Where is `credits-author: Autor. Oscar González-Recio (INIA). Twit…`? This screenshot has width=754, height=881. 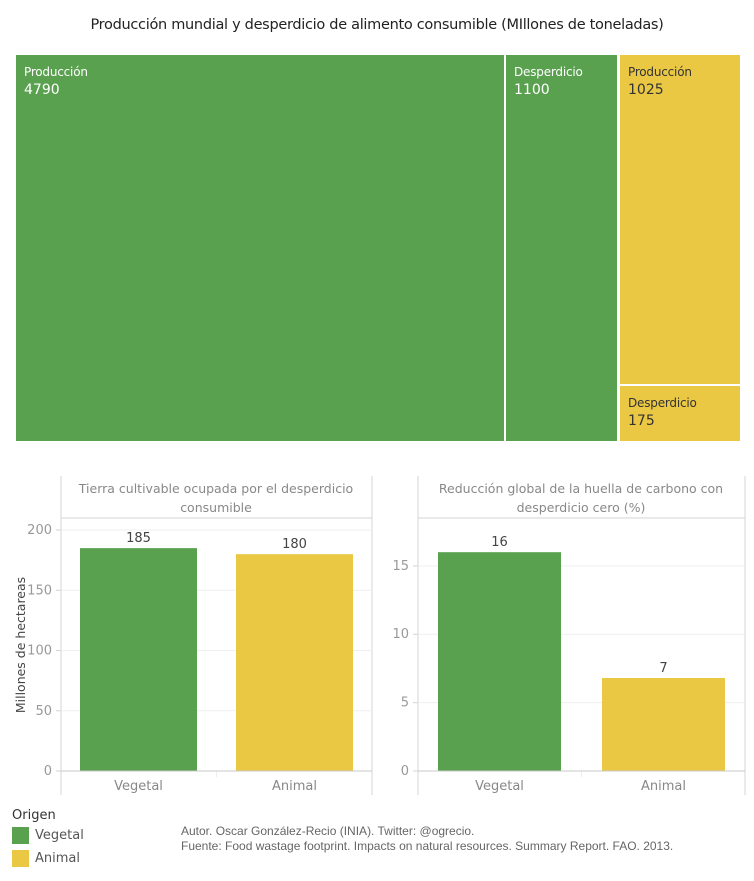
credits-author: Autor. Oscar González-Recio (INIA). Twit… is located at coordinates (328, 831).